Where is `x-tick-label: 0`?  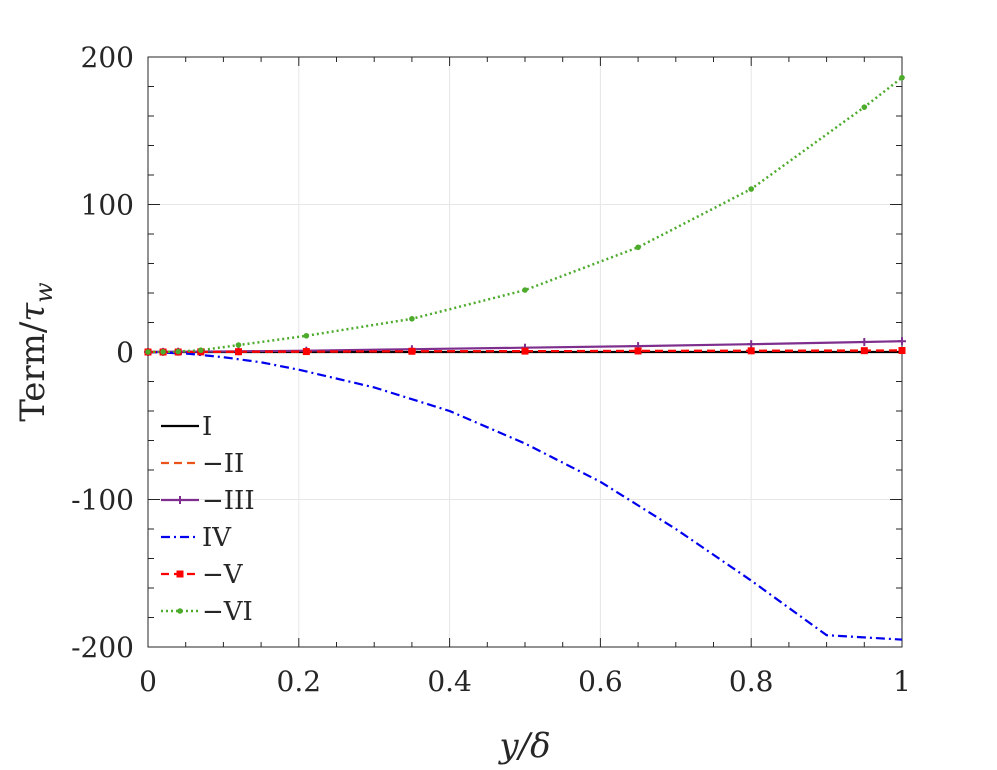 x-tick-label: 0 is located at coordinates (148, 681).